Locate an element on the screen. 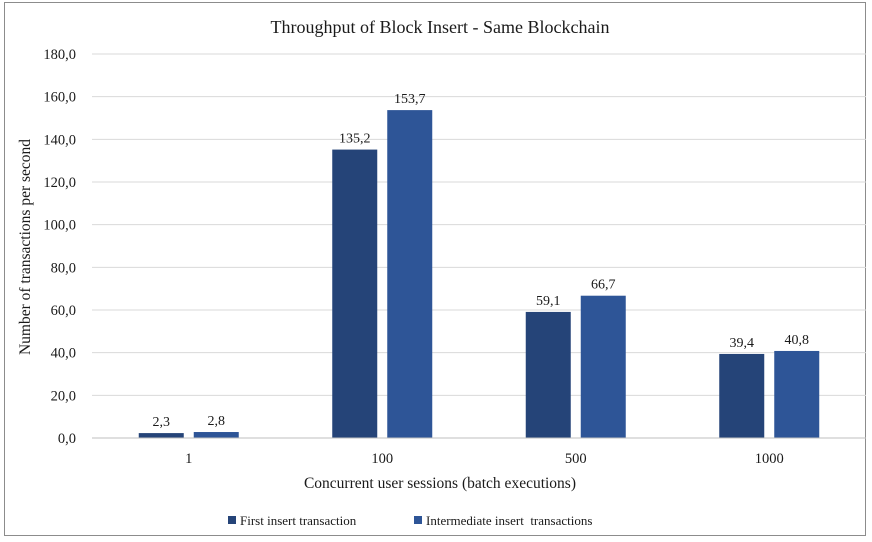  y-tick-label: 80,0 is located at coordinates (63, 268).